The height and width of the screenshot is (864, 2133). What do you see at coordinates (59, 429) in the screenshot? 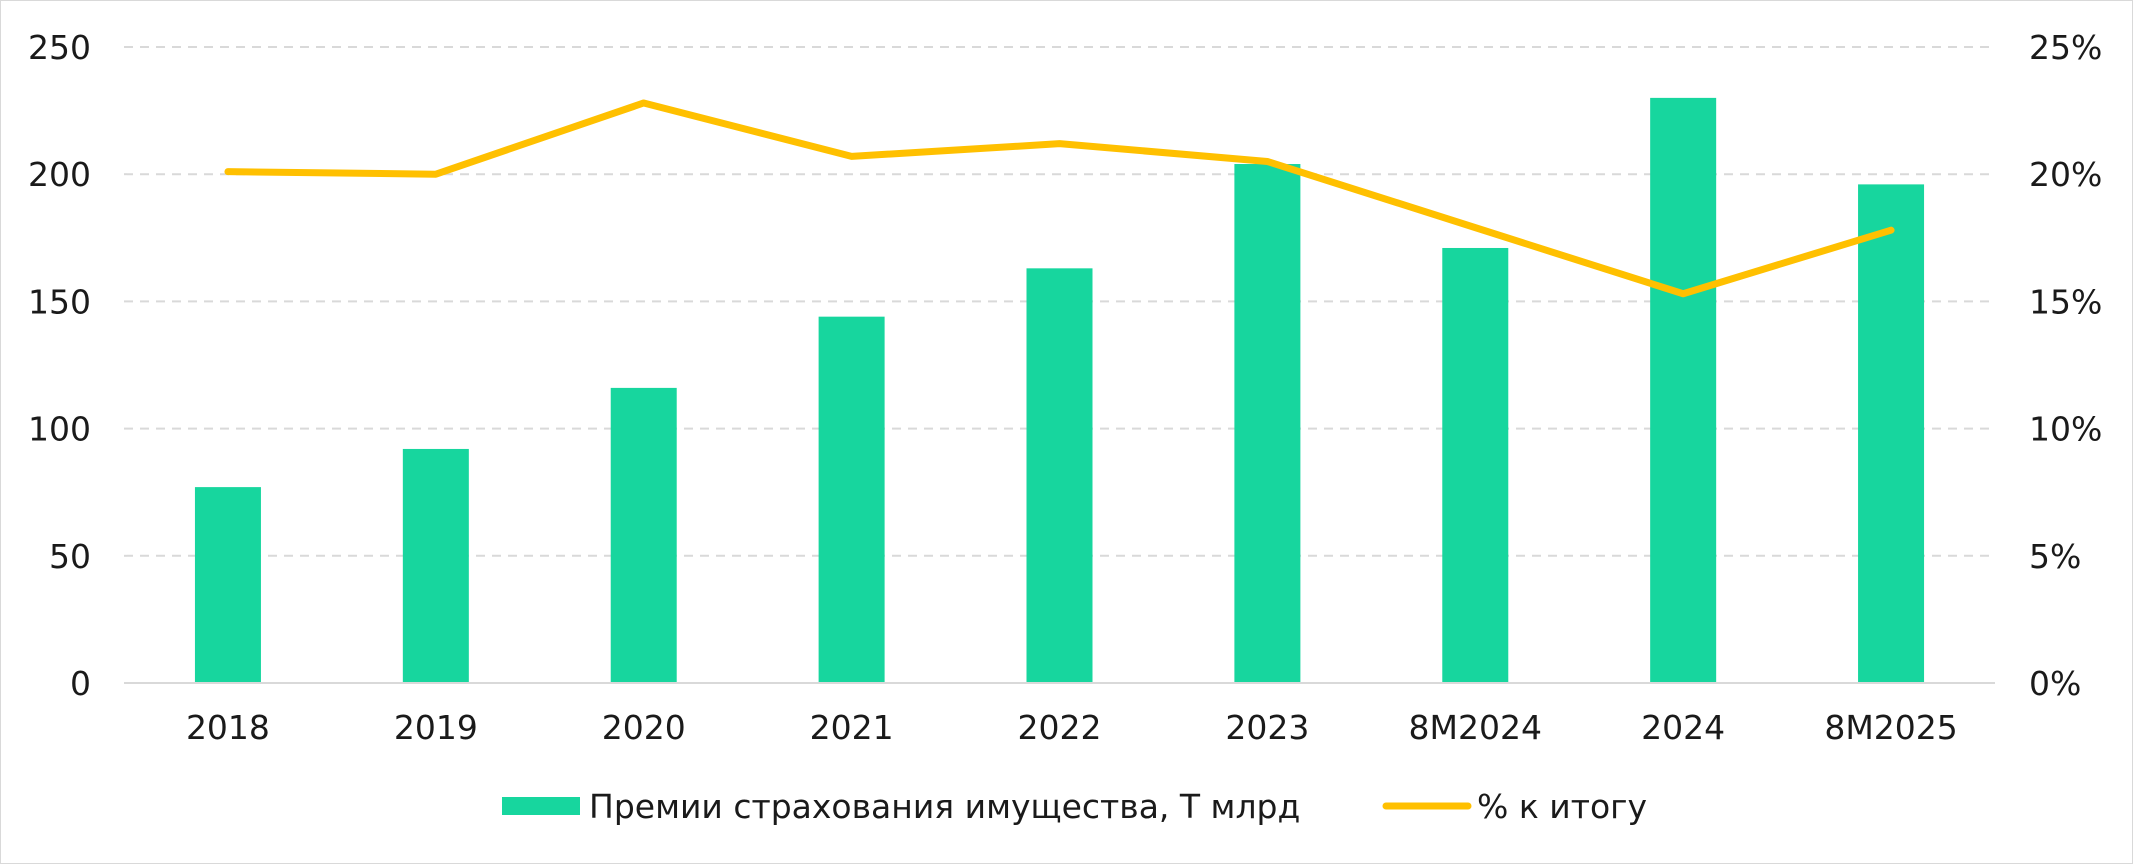
I see `y-left-tick-label: 100` at bounding box center [59, 429].